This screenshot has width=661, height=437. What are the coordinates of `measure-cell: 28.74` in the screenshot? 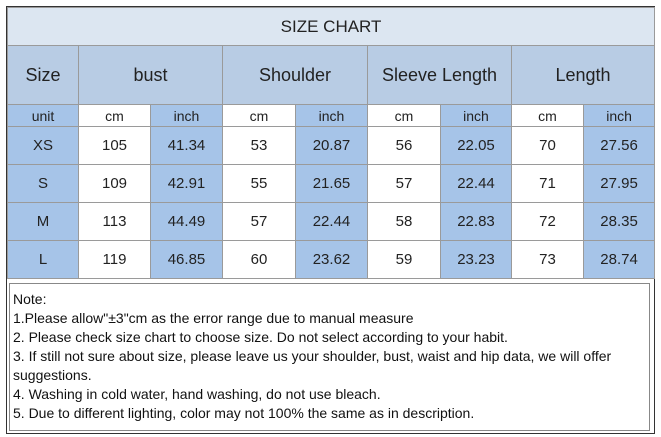 It's located at (619, 259).